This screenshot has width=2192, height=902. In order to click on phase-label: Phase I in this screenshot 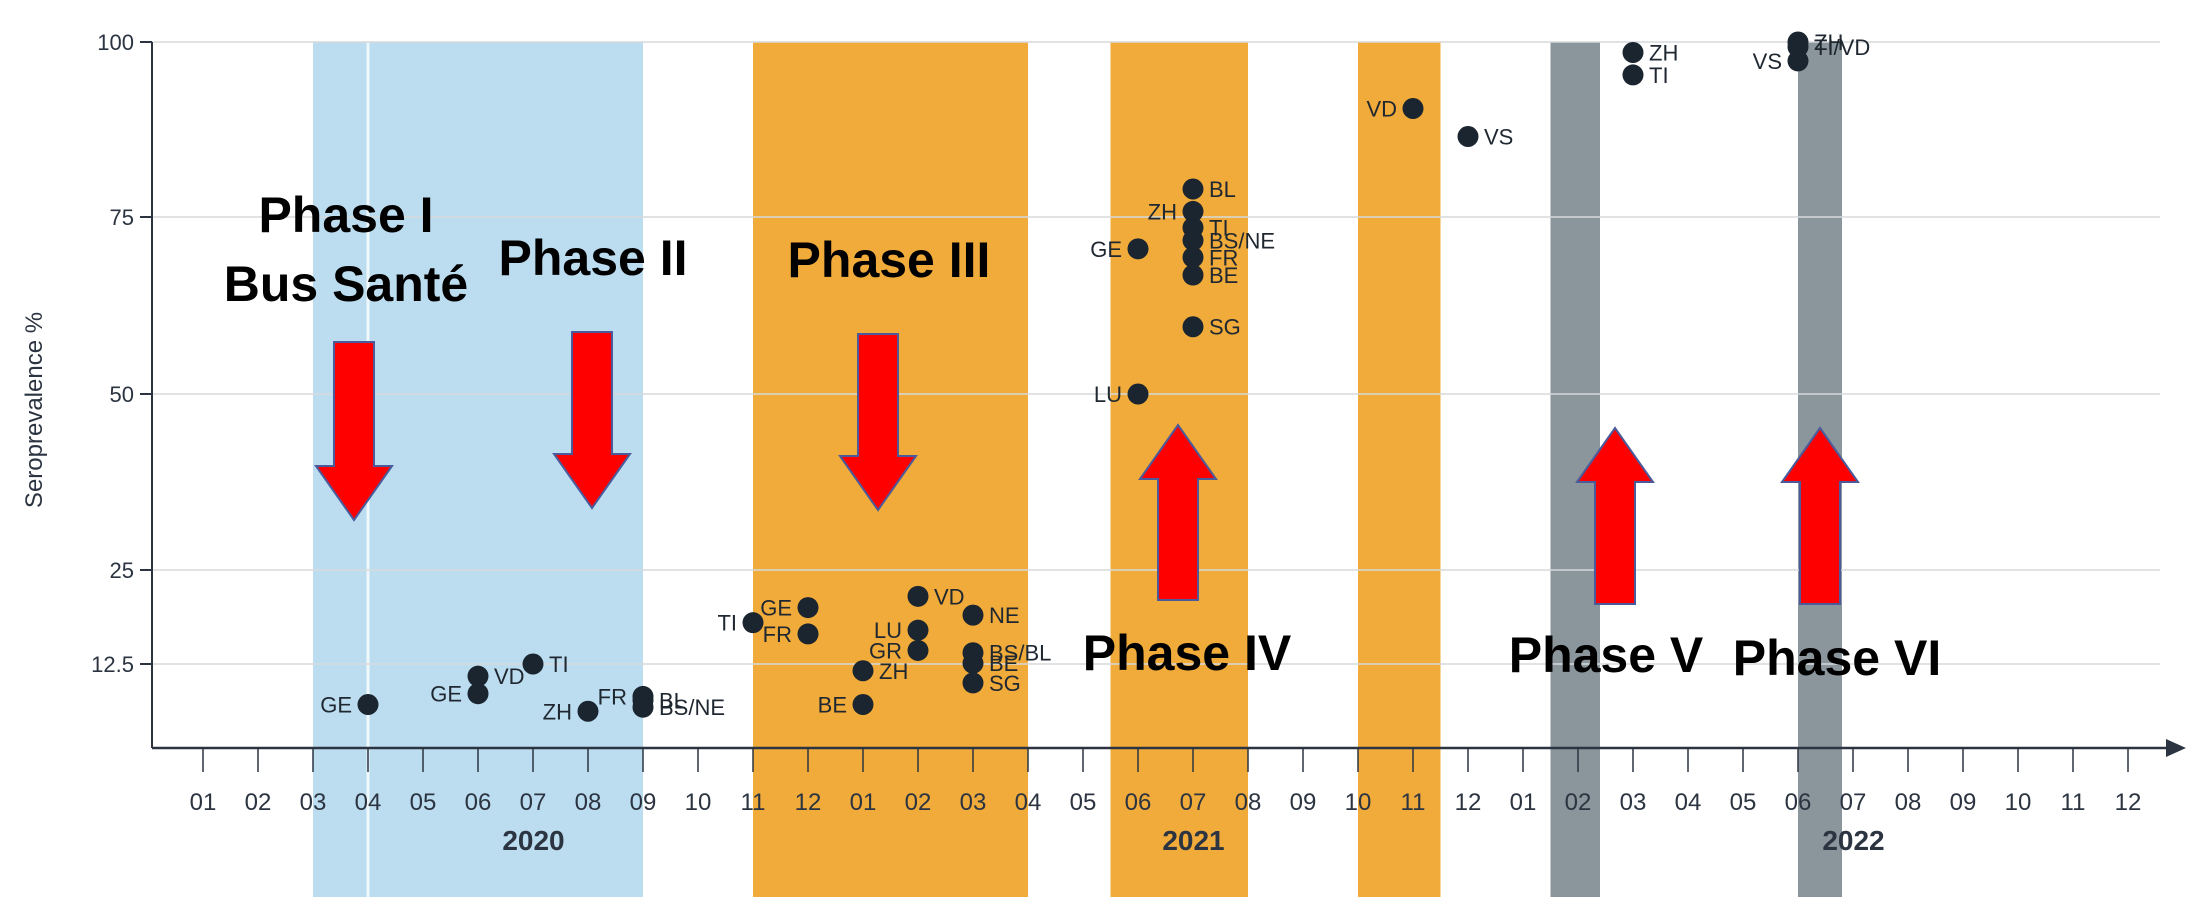, I will do `click(345, 215)`.